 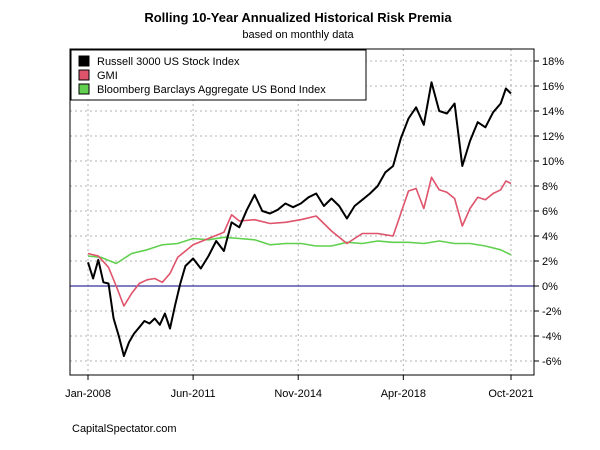 I want to click on chart-subtitle: based on monthly data, so click(x=298, y=35).